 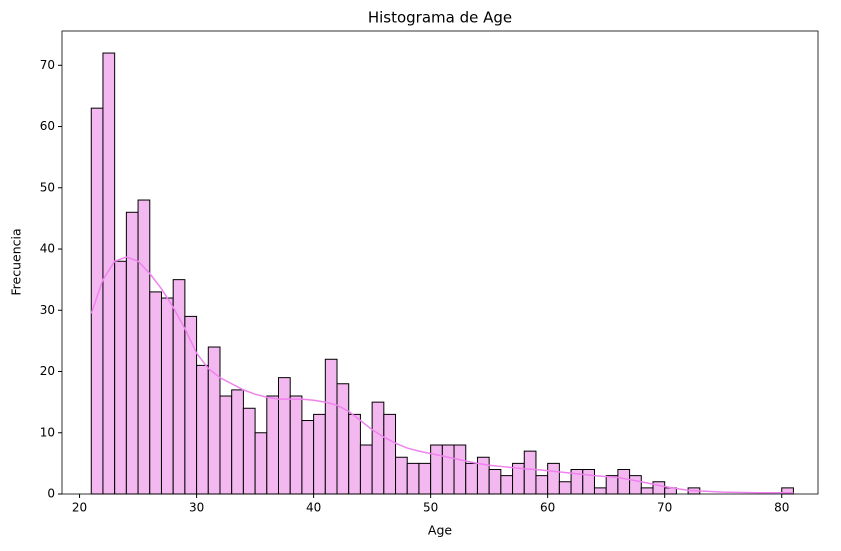 What do you see at coordinates (16, 261) in the screenshot?
I see `y-axis-label: Frecuencia` at bounding box center [16, 261].